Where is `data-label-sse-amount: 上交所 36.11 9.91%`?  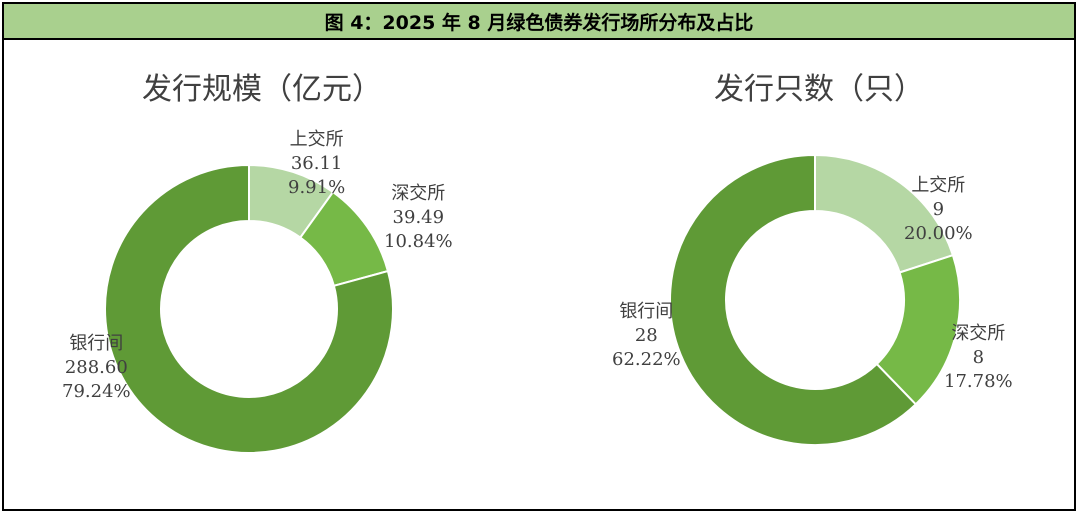
data-label-sse-amount: 上交所 36.11 9.91% is located at coordinates (316, 164).